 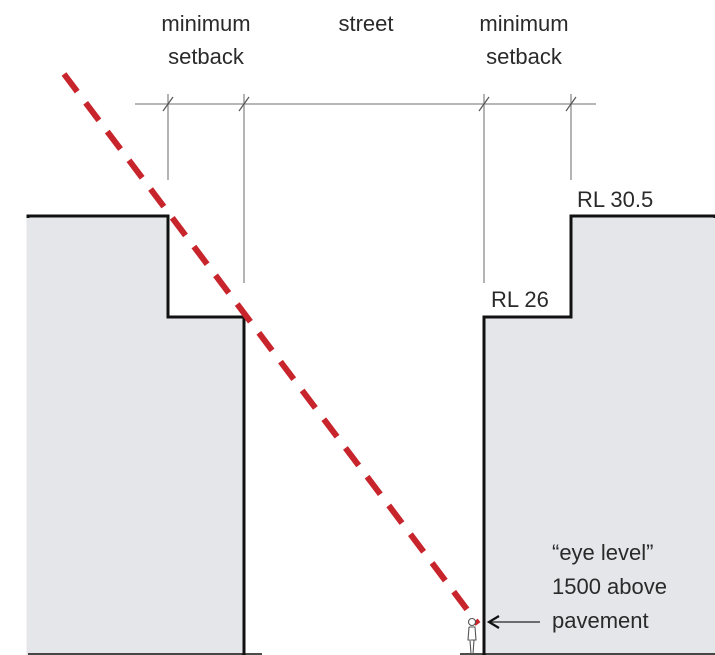 What do you see at coordinates (493, 622) in the screenshot?
I see `arrowhead-icon` at bounding box center [493, 622].